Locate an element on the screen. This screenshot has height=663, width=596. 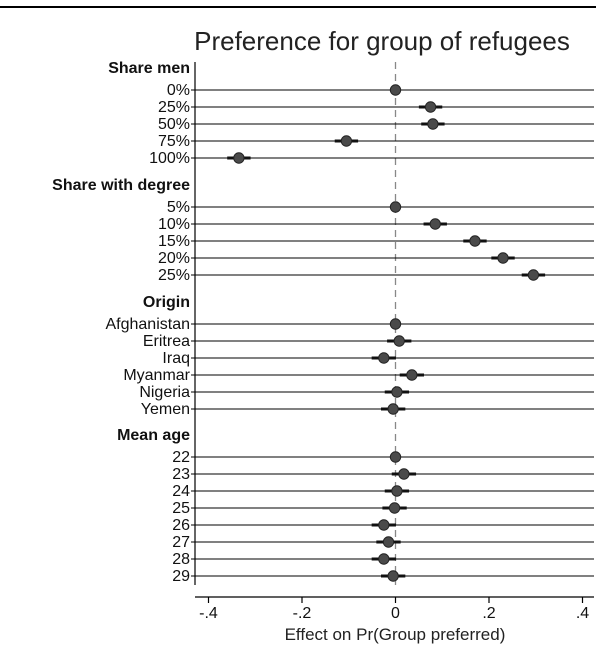
chart-title: Preference for group of refugees is located at coordinates (382, 41).